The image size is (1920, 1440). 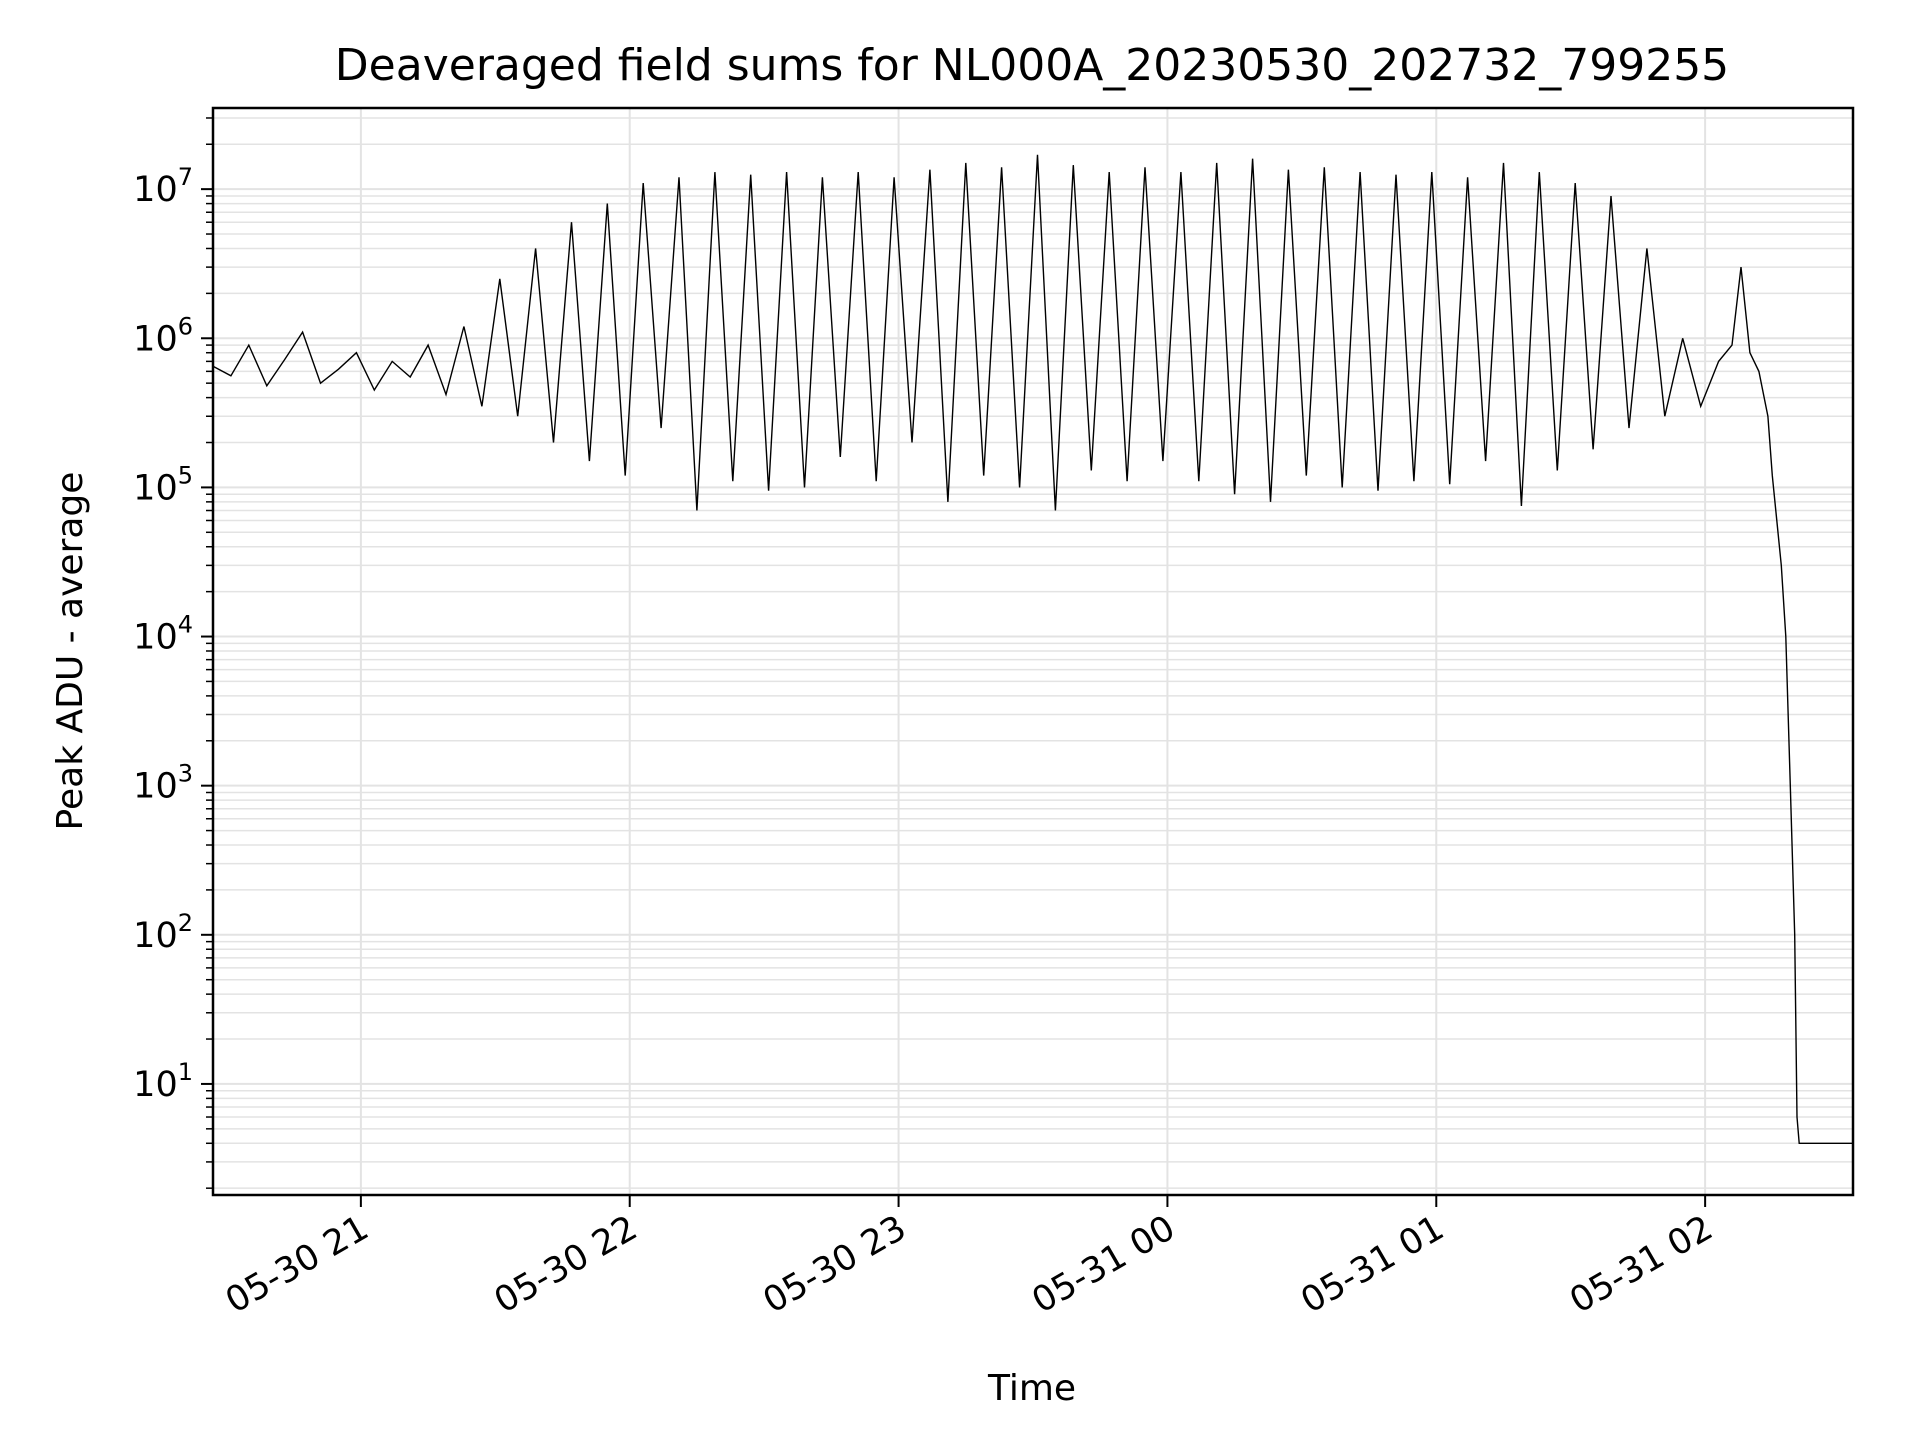 I want to click on y-tick-label: 10⁶, so click(x=163, y=335).